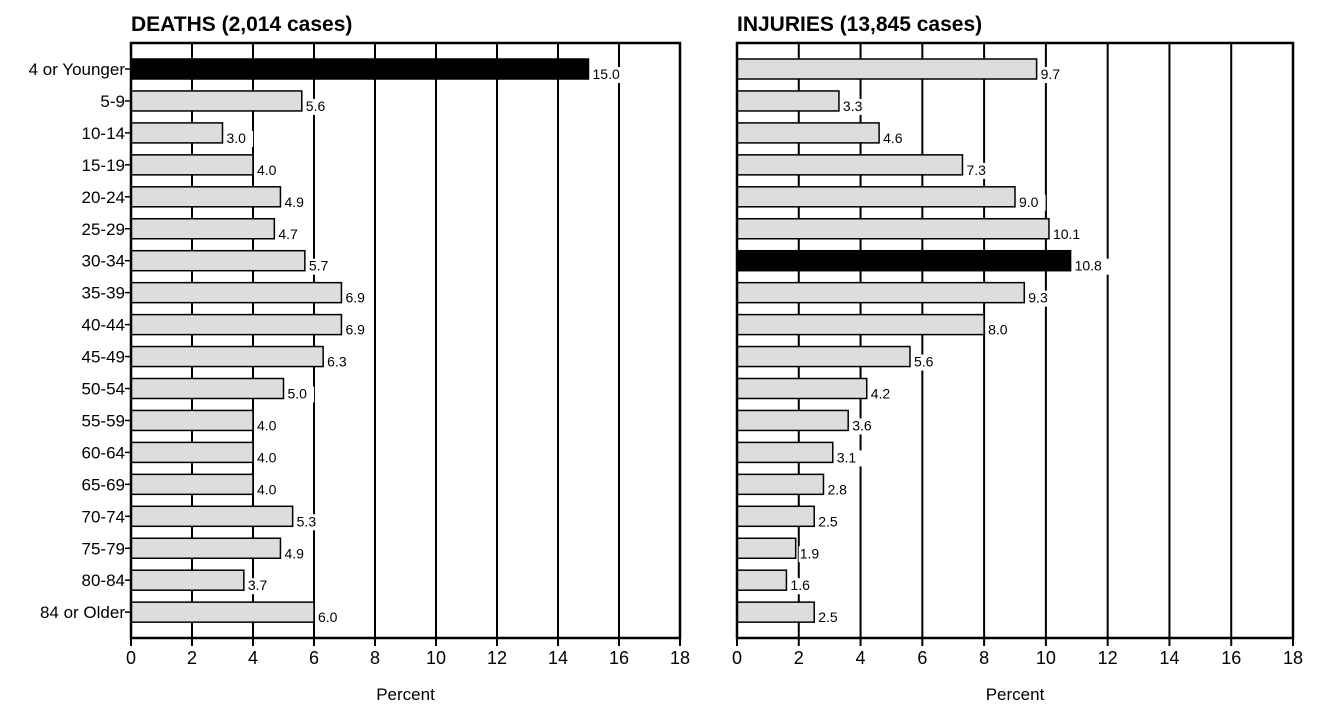 This screenshot has width=1319, height=707. I want to click on injuries-value-label: 10.1, so click(1066, 234).